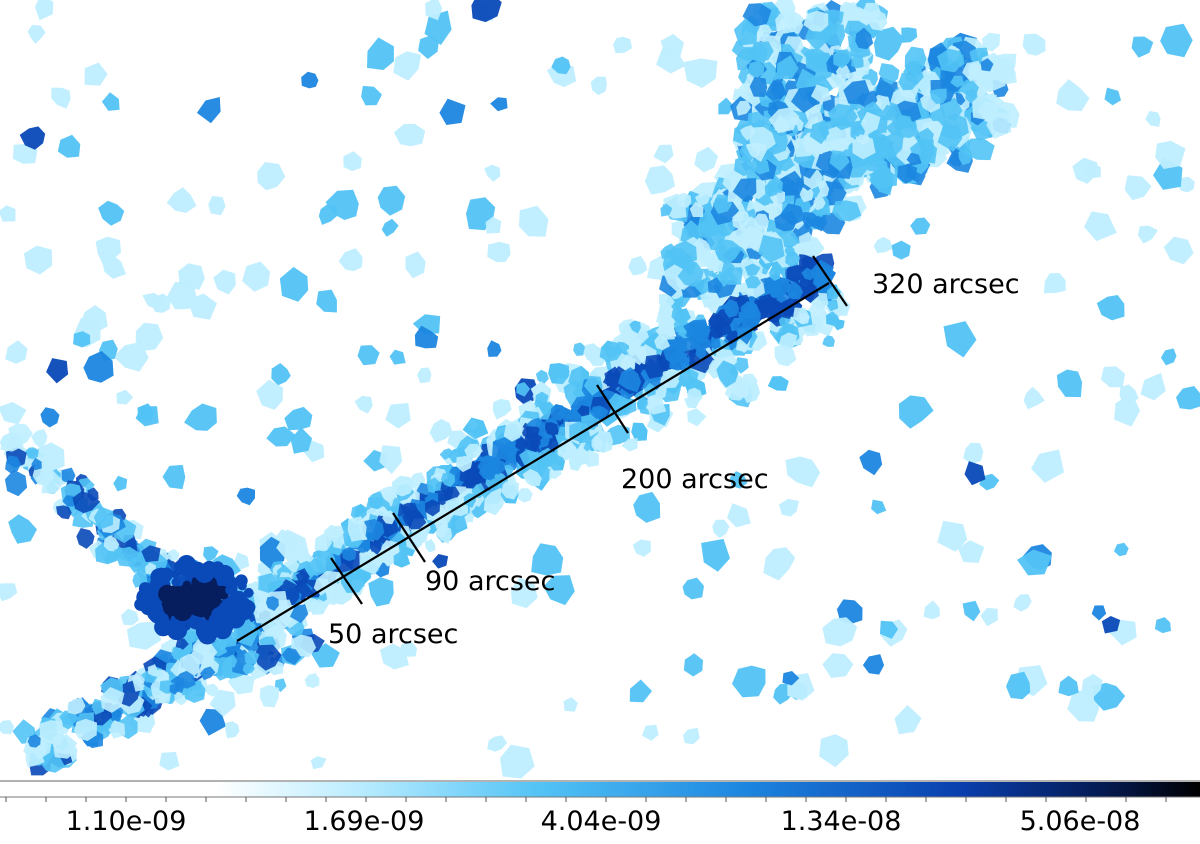 This screenshot has height=844, width=1200. I want to click on colorbar-tick-label: 1.10e-09, so click(126, 821).